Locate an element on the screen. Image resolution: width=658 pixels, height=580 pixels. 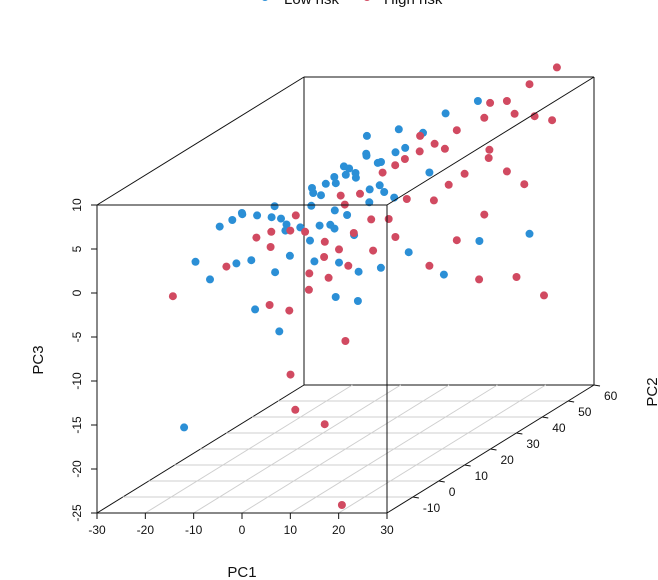
y-tick-label: 50 is located at coordinates (585, 412).